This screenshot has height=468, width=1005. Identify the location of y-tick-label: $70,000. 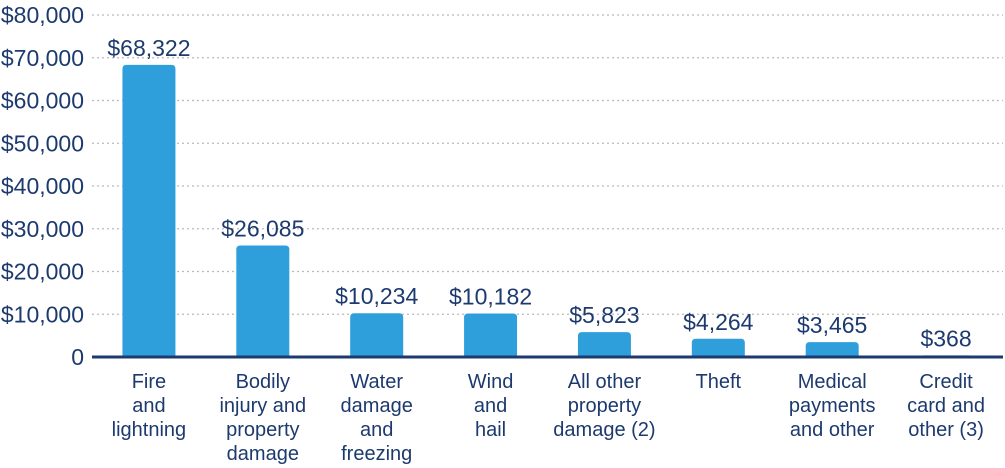
(42, 58).